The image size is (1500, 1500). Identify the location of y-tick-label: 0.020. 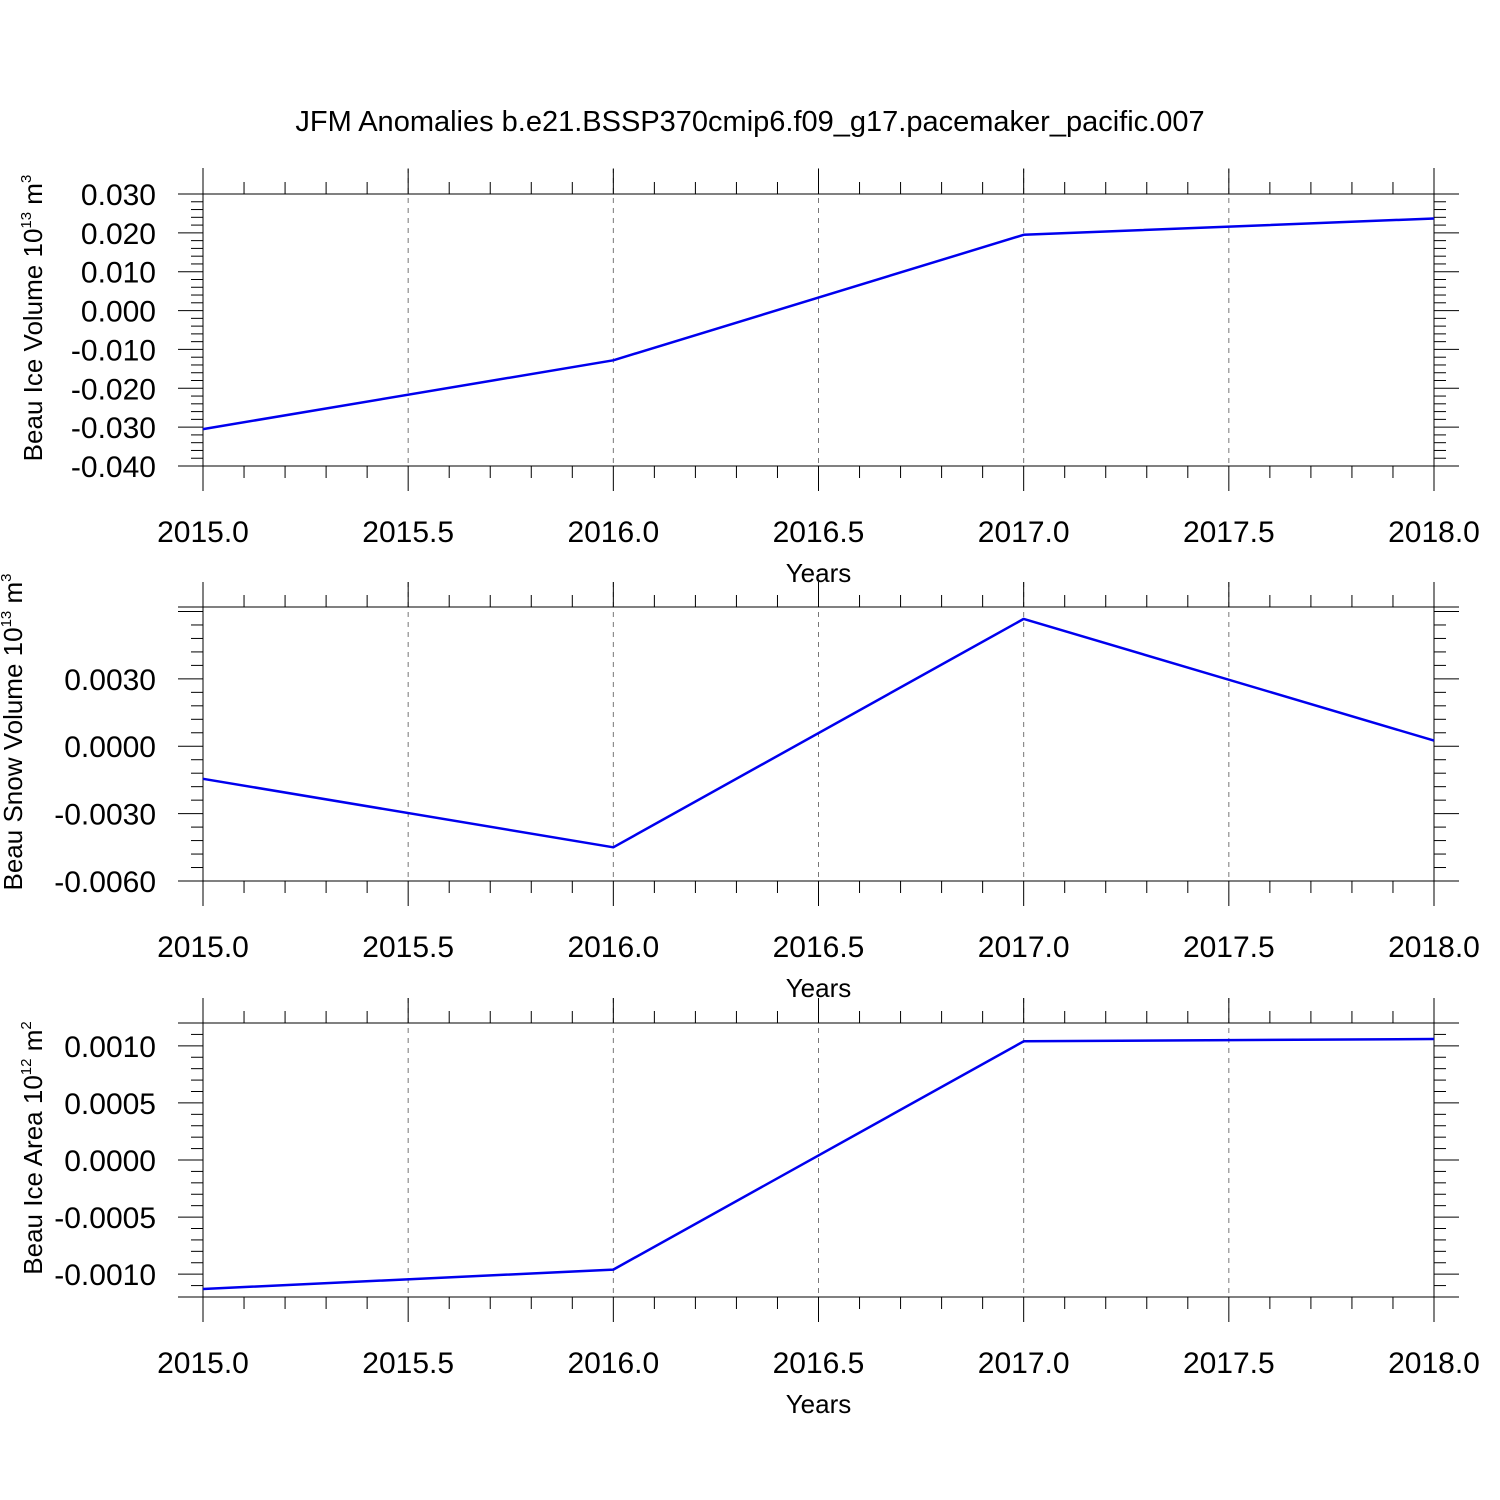
(118, 234).